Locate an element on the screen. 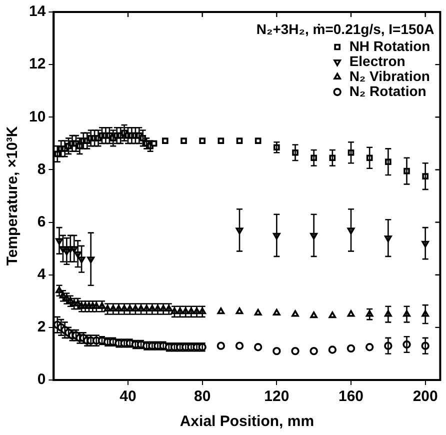  y-axis-title: Temperature, ×10³K is located at coordinates (13, 196).